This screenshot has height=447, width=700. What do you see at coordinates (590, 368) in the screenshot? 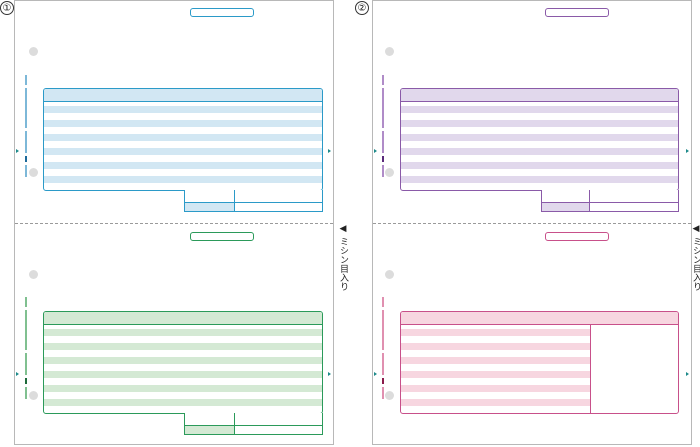
I see `remarks-divider` at bounding box center [590, 368].